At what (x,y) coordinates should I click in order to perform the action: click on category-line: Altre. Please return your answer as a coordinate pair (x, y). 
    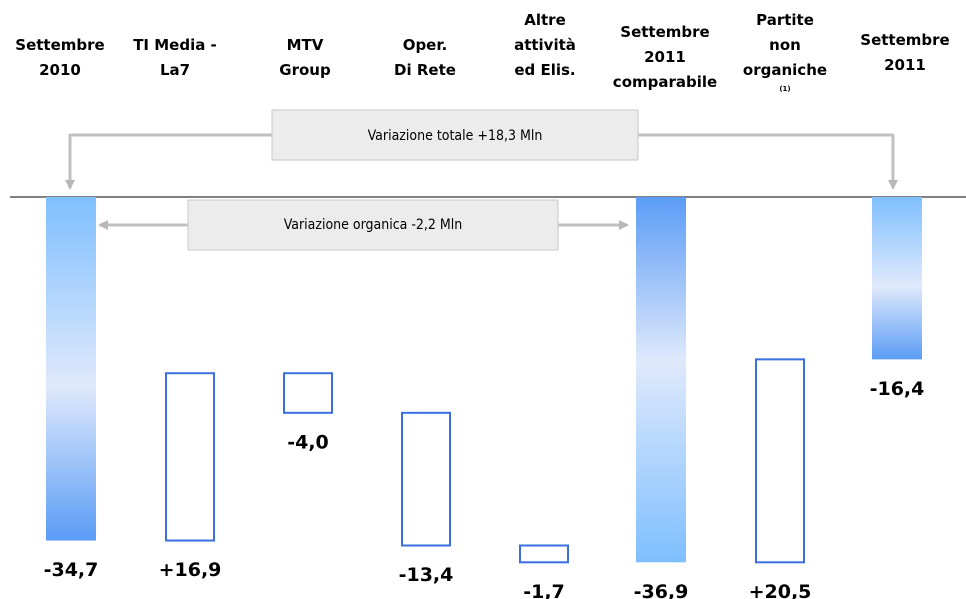
    Looking at the image, I should click on (545, 20).